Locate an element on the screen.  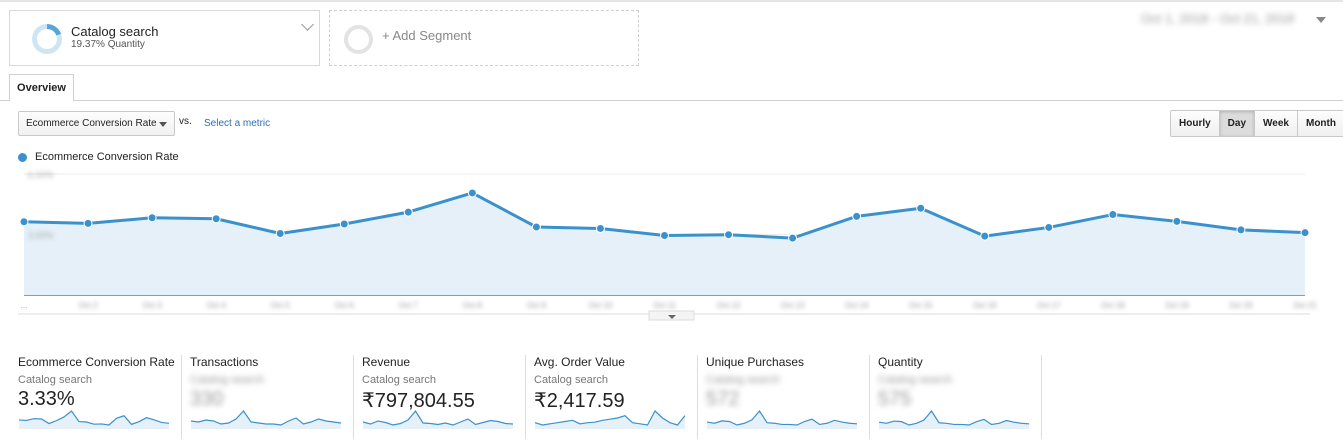
month-button: Month is located at coordinates (1320, 123).